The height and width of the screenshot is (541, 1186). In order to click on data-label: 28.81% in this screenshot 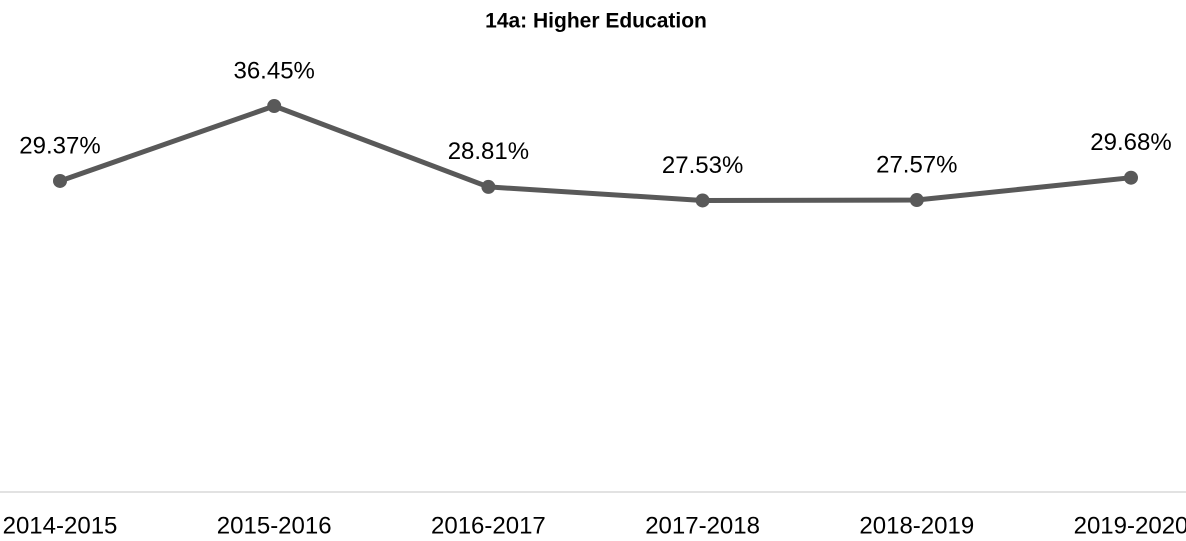, I will do `click(488, 151)`.